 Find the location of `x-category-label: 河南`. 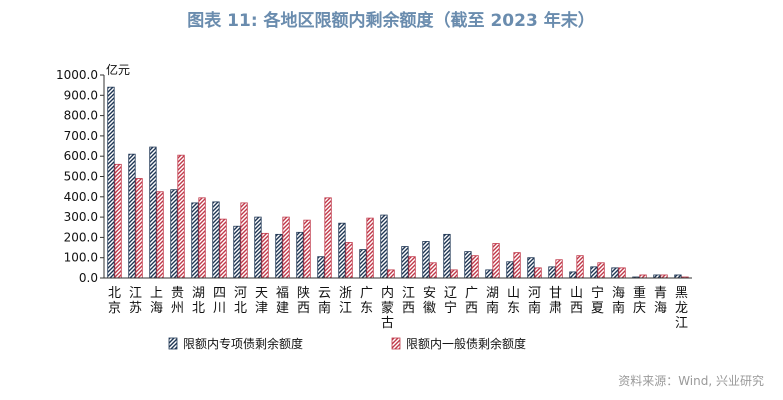

x-category-label: 河南 is located at coordinates (534, 301).